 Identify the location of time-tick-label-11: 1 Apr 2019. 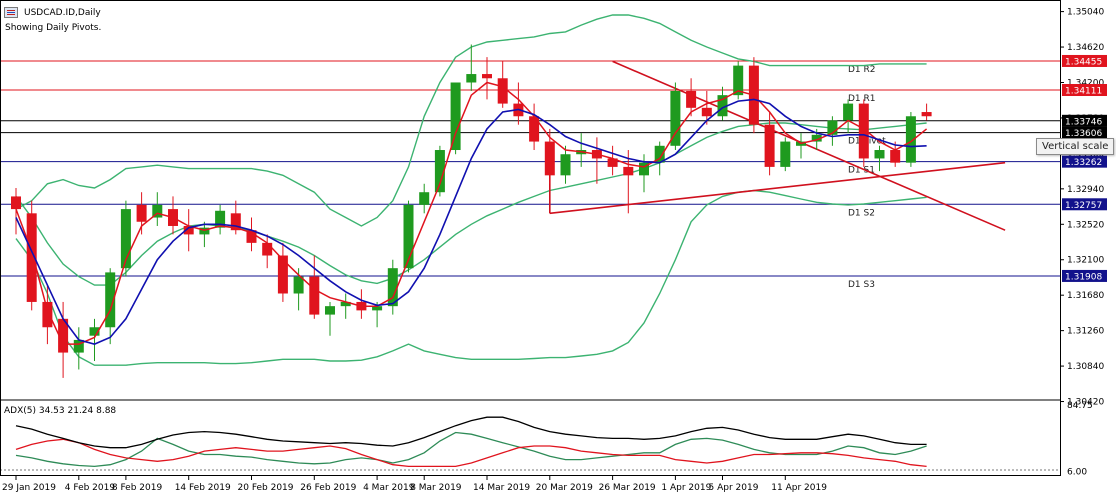
(686, 488).